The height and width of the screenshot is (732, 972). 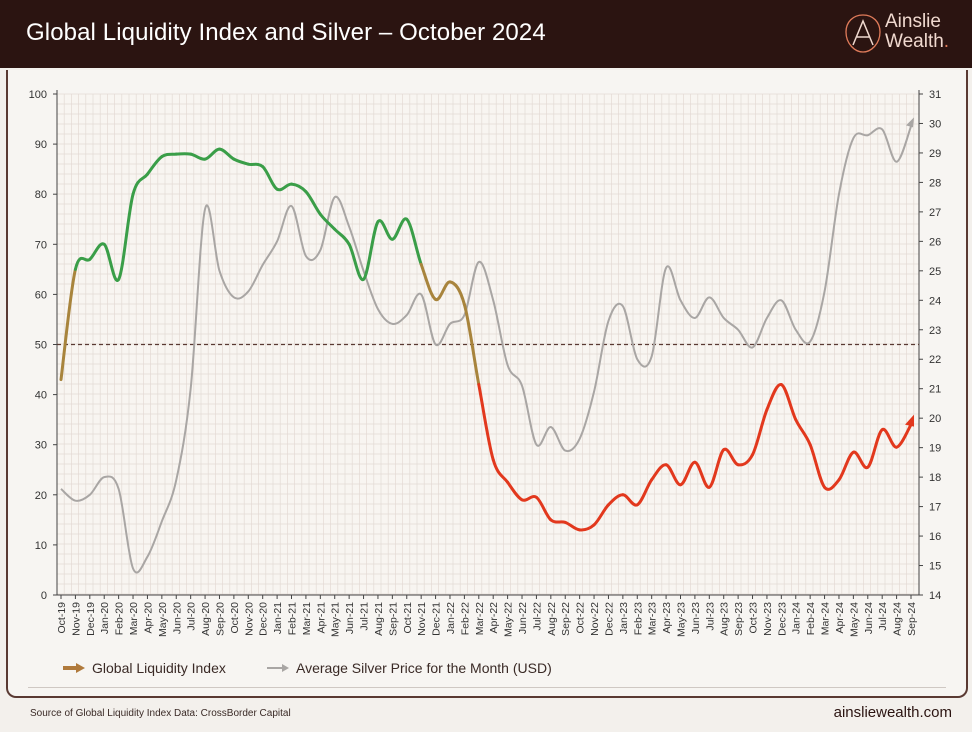 What do you see at coordinates (869, 618) in the screenshot?
I see `x-tick-label: Jun-24` at bounding box center [869, 618].